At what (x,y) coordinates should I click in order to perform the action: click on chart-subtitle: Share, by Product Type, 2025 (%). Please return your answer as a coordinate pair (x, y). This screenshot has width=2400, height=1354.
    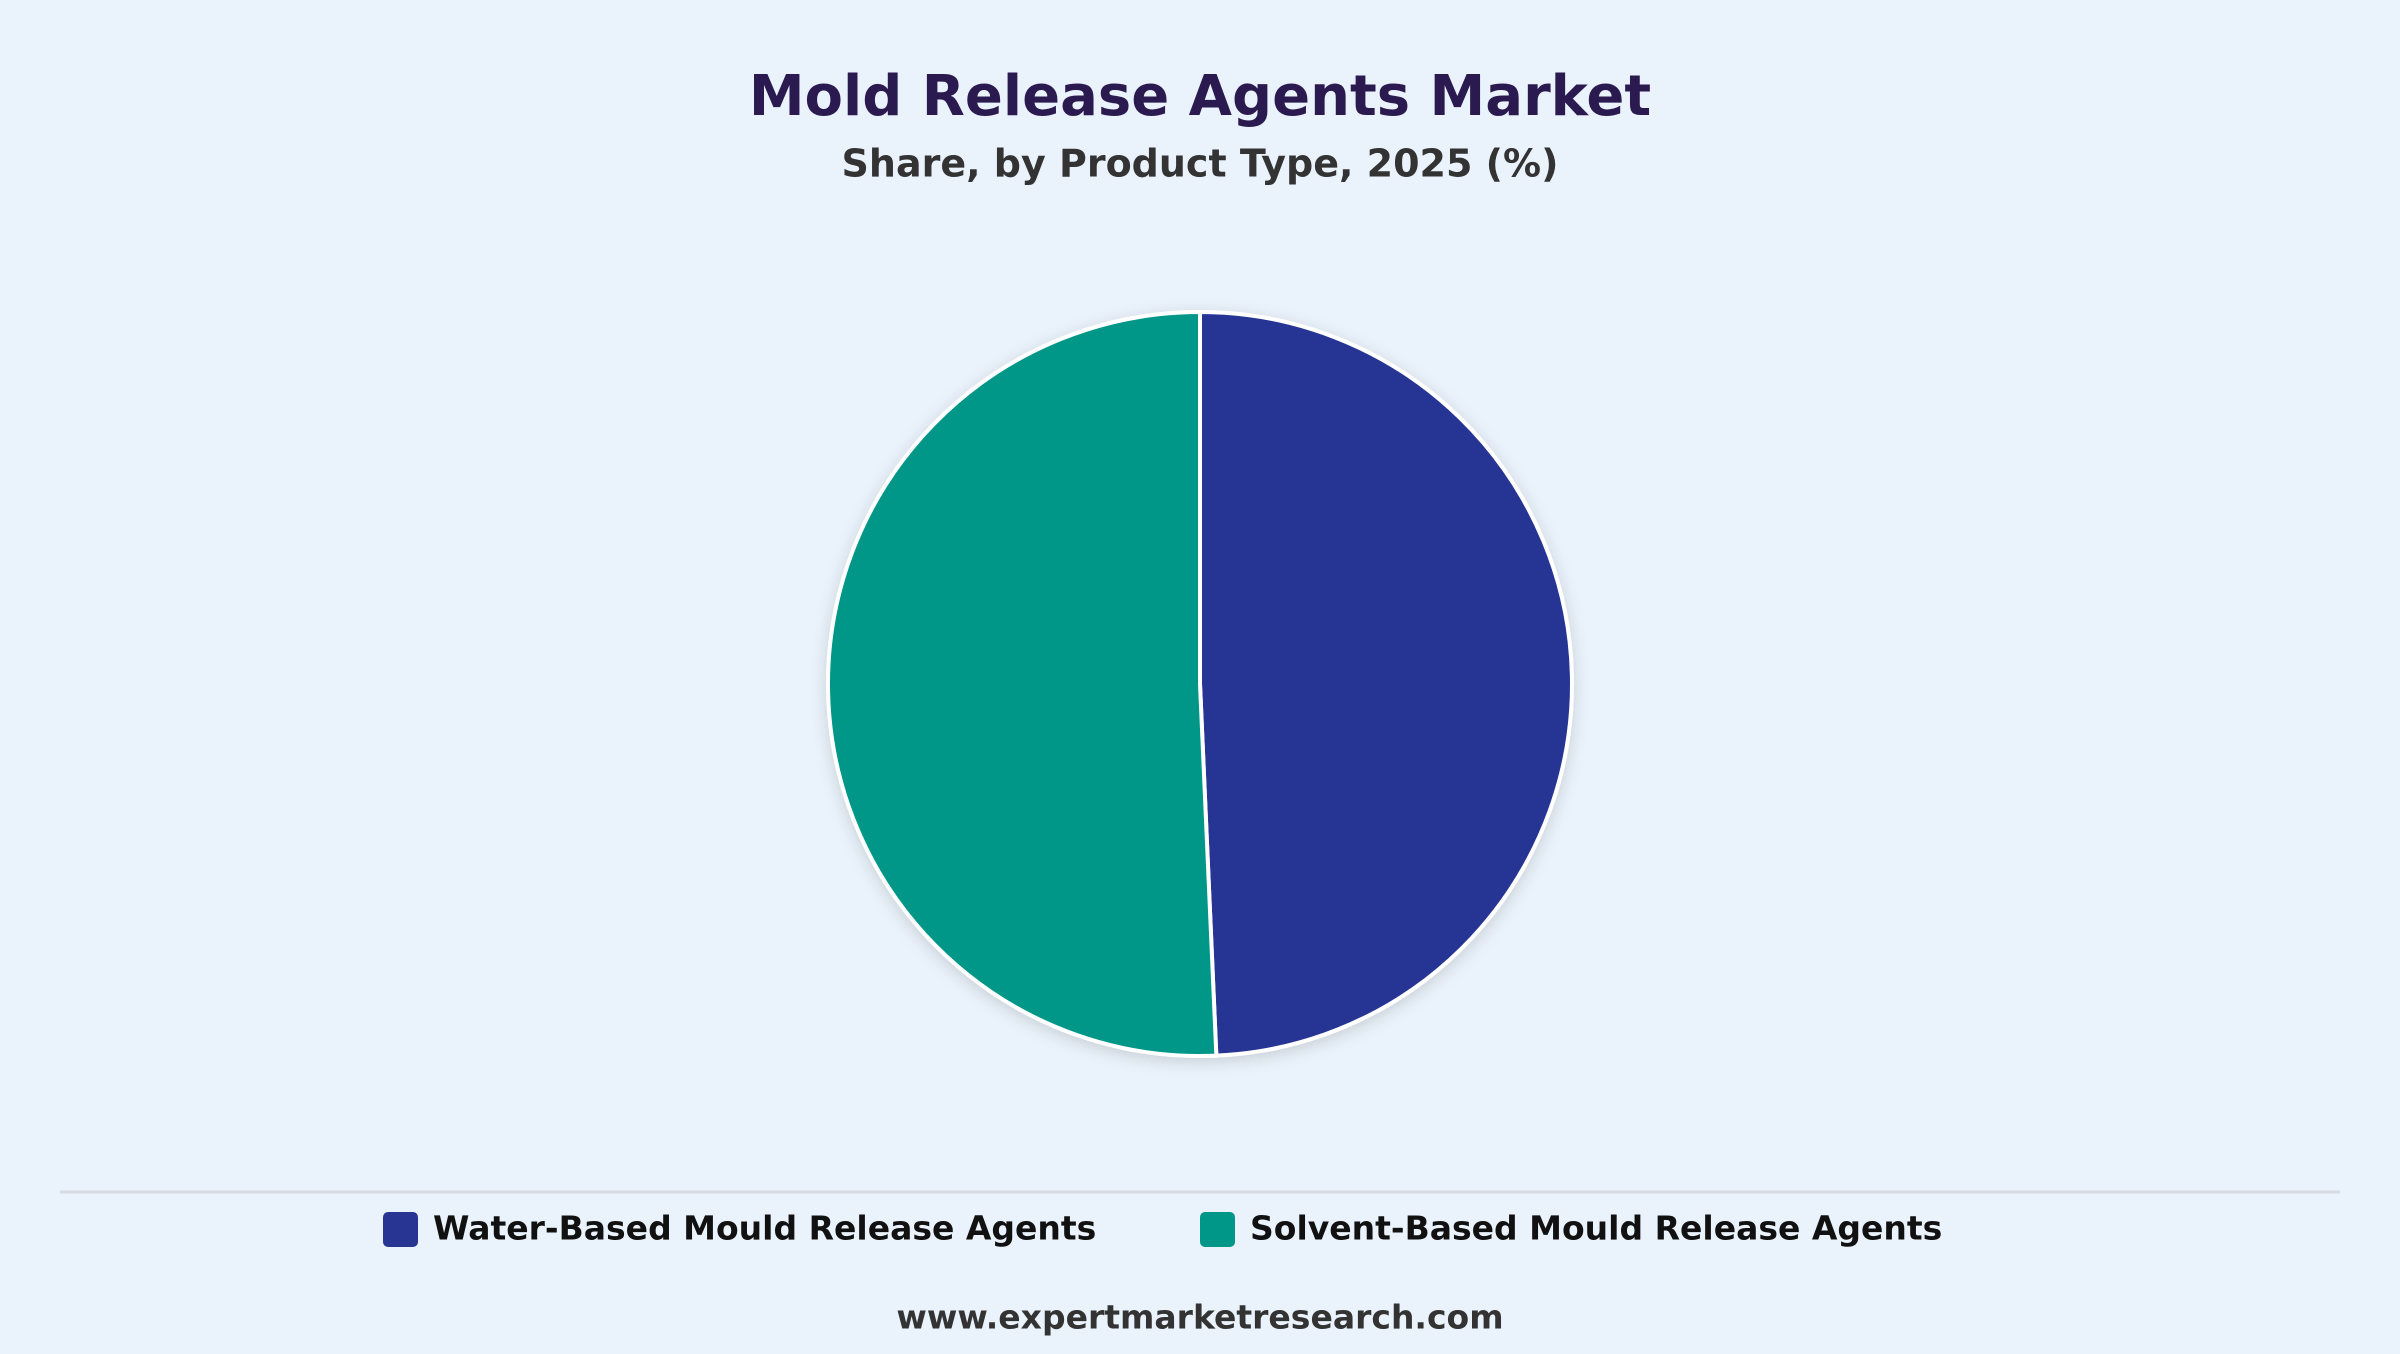
    Looking at the image, I should click on (1200, 164).